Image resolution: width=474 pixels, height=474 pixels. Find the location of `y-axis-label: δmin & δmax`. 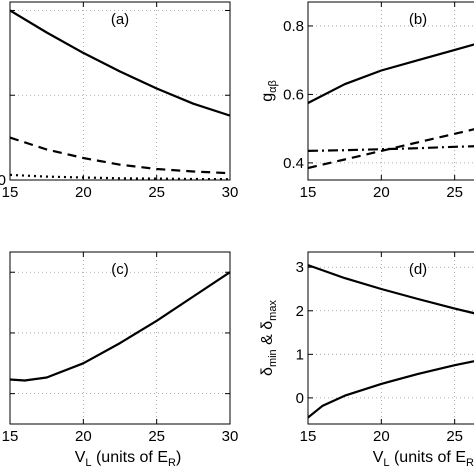

y-axis-label: δmin & δmax is located at coordinates (269, 338).